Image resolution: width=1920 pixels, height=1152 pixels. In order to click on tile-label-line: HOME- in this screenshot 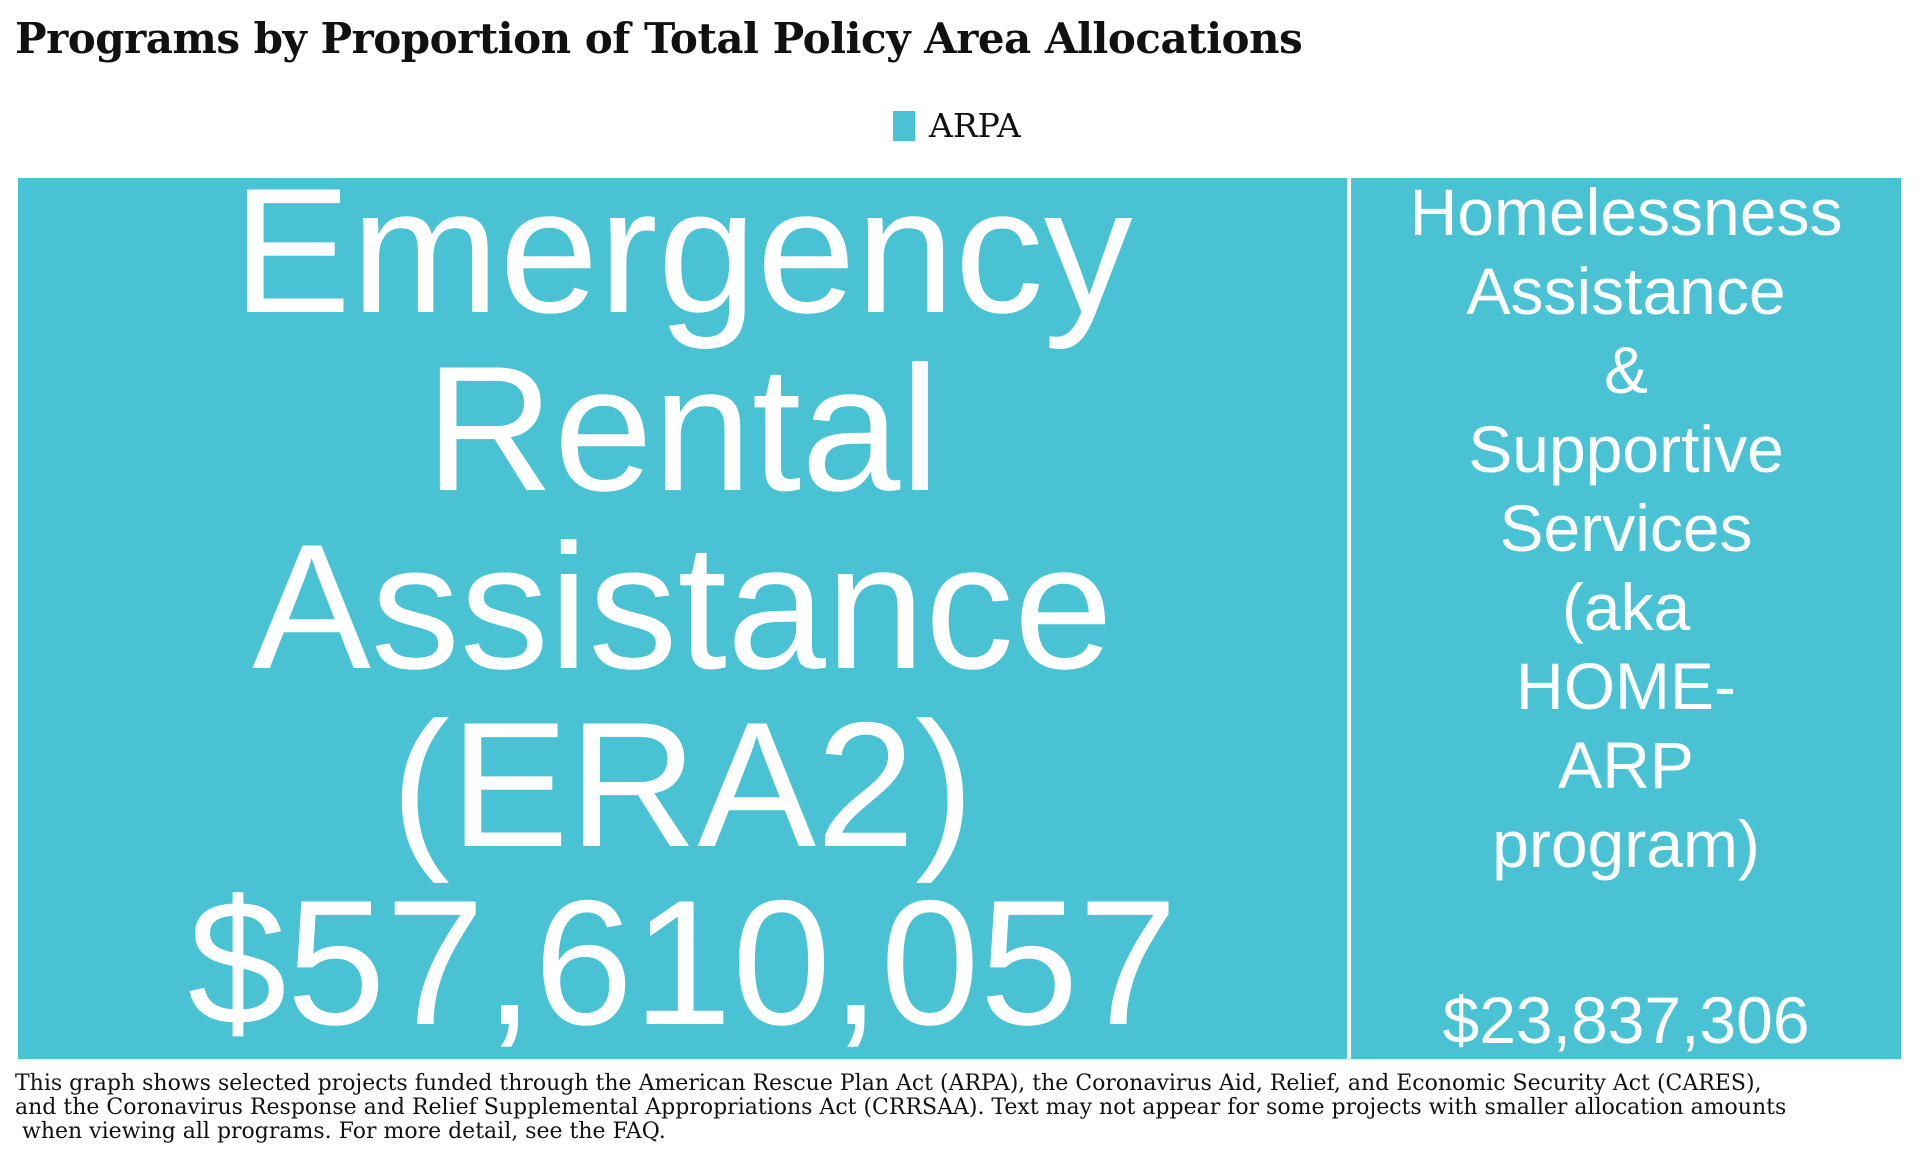, I will do `click(1626, 686)`.